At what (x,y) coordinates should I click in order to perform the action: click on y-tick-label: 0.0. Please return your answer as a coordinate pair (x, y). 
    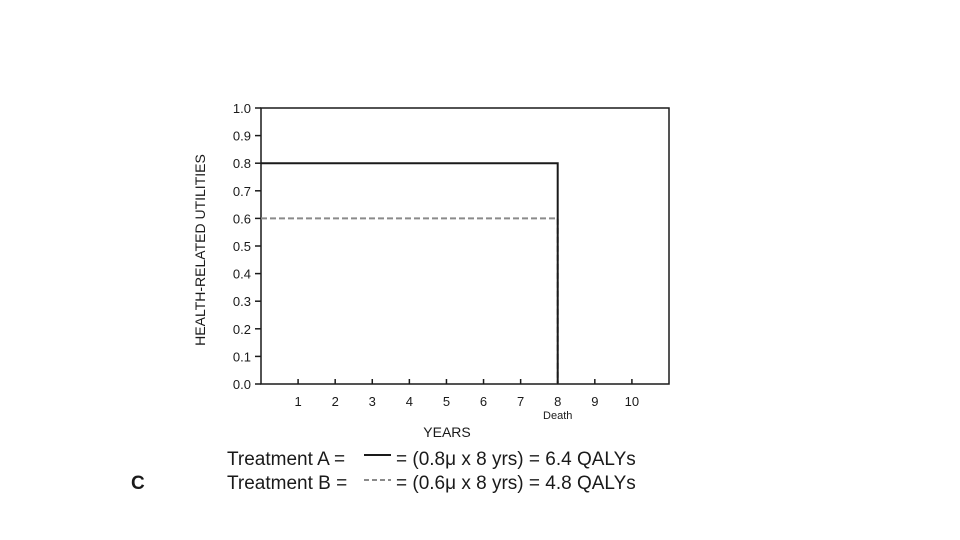
    Looking at the image, I should click on (242, 384).